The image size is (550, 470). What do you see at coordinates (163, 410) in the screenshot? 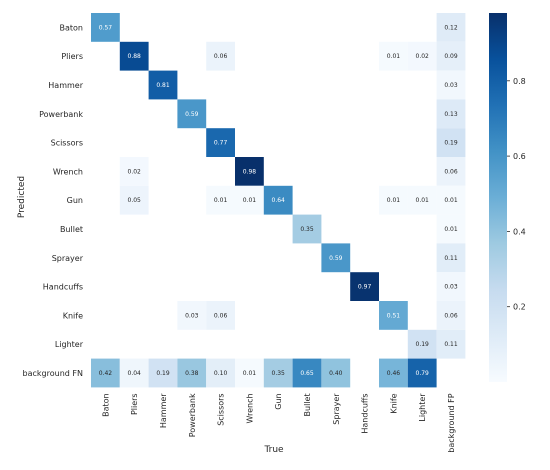
I see `x-tick-label: Hammer` at bounding box center [163, 410].